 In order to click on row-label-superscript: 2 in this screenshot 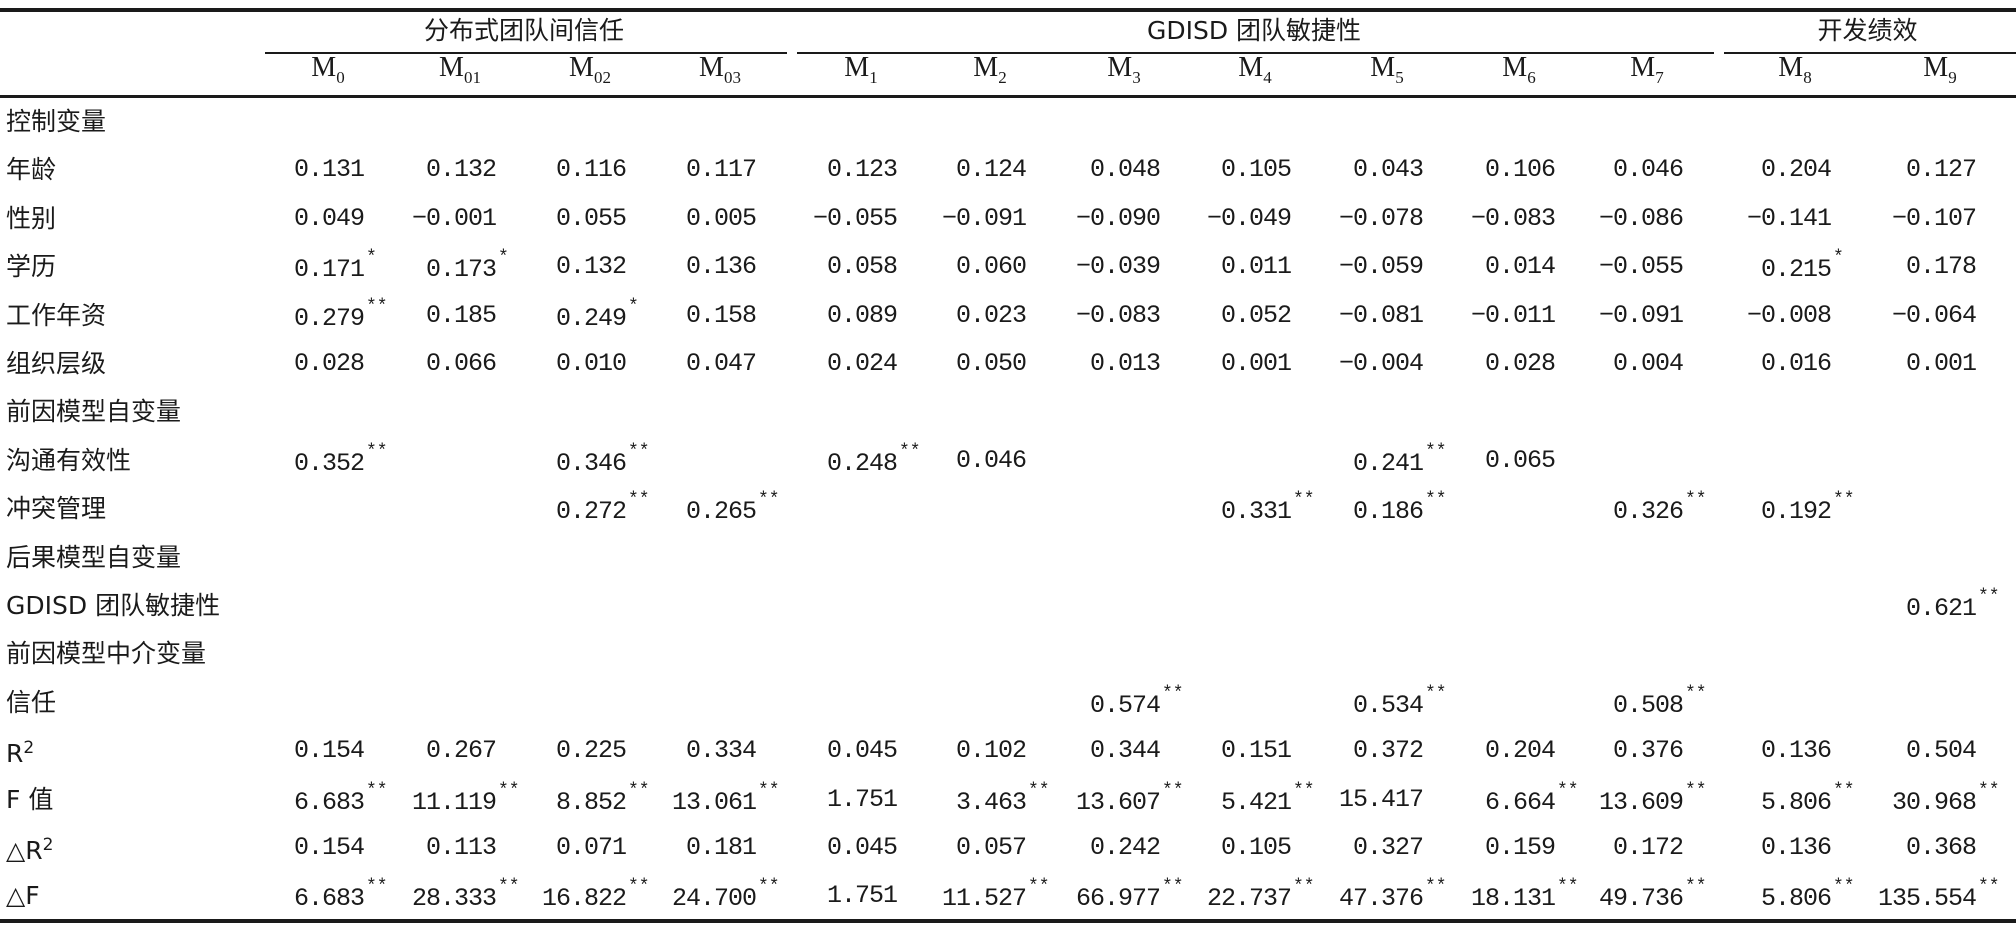, I will do `click(29, 748)`.